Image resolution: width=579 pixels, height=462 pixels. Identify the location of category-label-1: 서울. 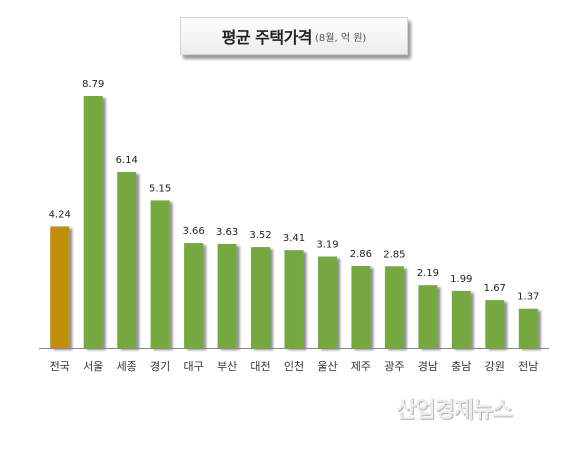
(93, 366).